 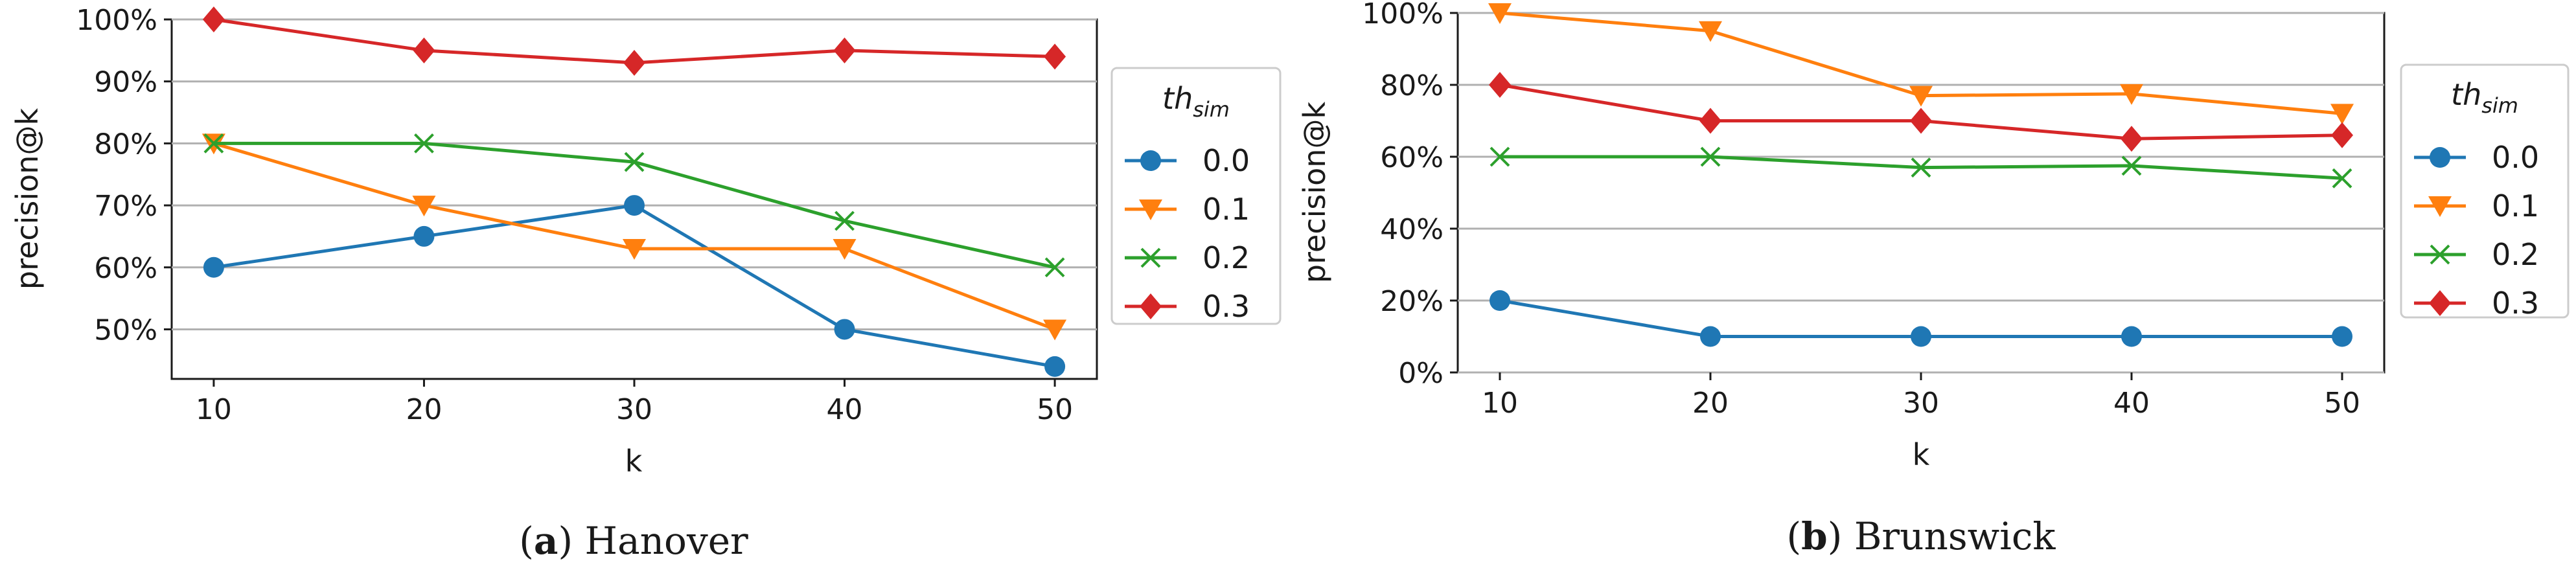 What do you see at coordinates (667, 541) in the screenshot?
I see `caption-name: Hanover` at bounding box center [667, 541].